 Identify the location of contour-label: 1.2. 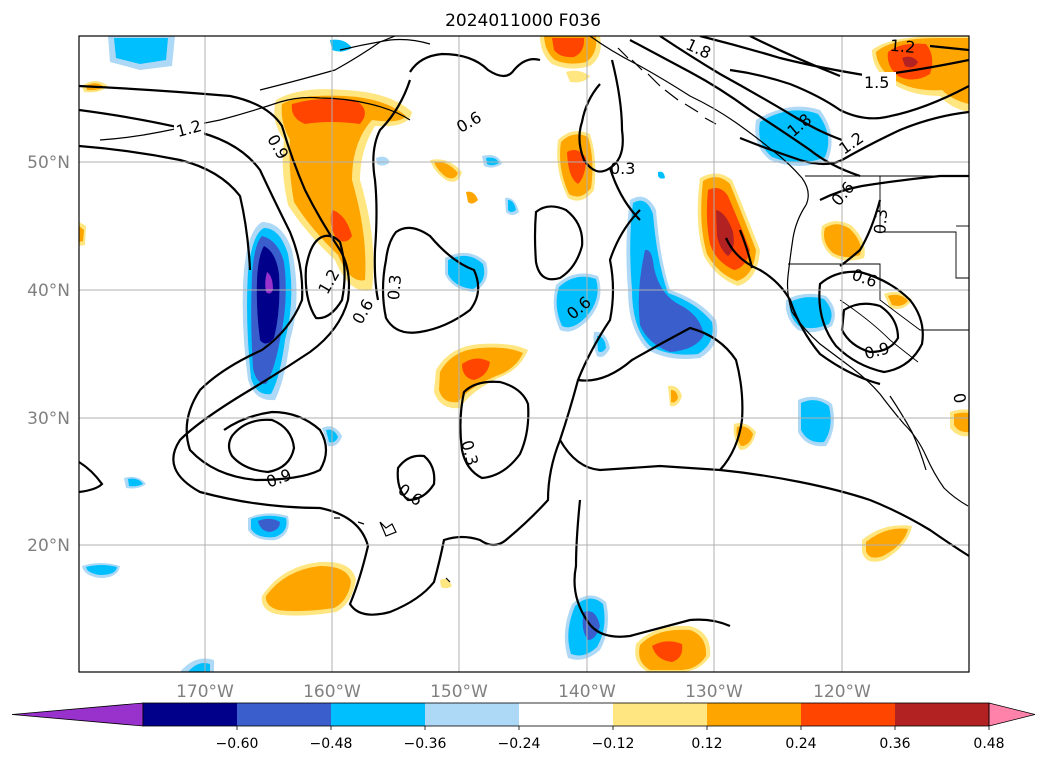
(902, 46).